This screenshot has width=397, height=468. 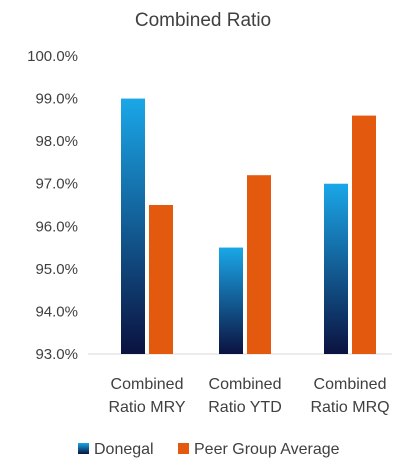 What do you see at coordinates (83, 448) in the screenshot?
I see `legend-donegal-swatch` at bounding box center [83, 448].